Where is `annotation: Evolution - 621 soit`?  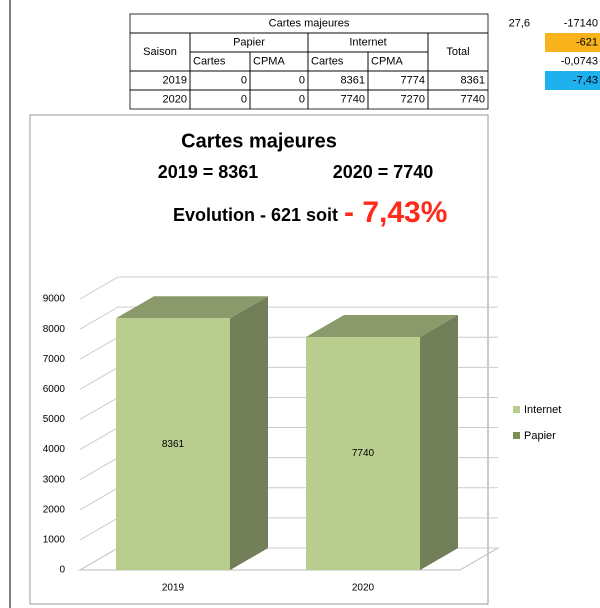
annotation: Evolution - 621 soit is located at coordinates (255, 215).